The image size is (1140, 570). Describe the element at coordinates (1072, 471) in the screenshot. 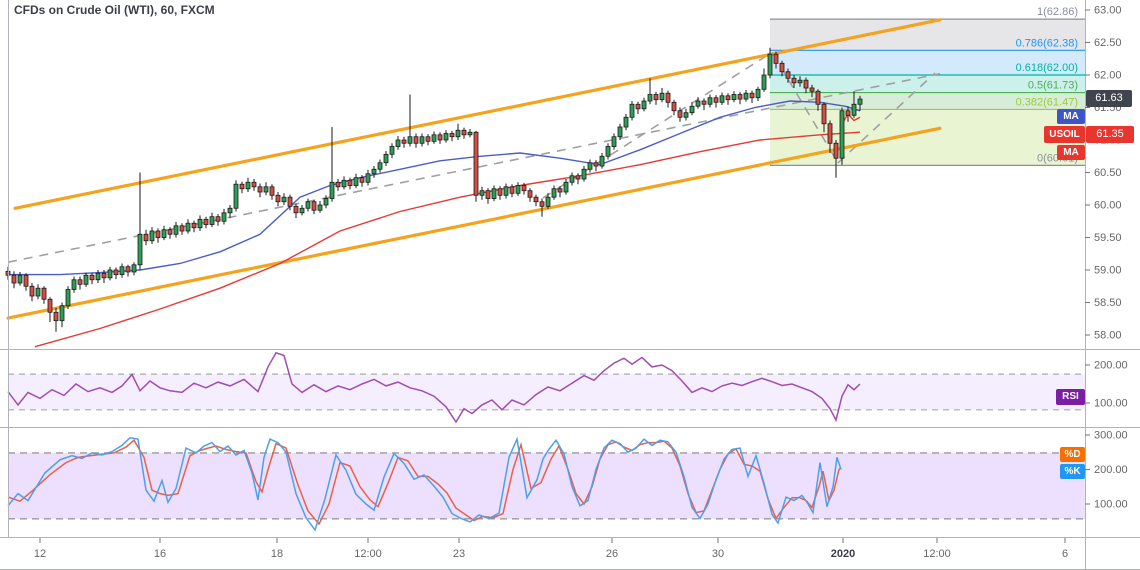

I see `stoch-k-badge: %K` at that location.